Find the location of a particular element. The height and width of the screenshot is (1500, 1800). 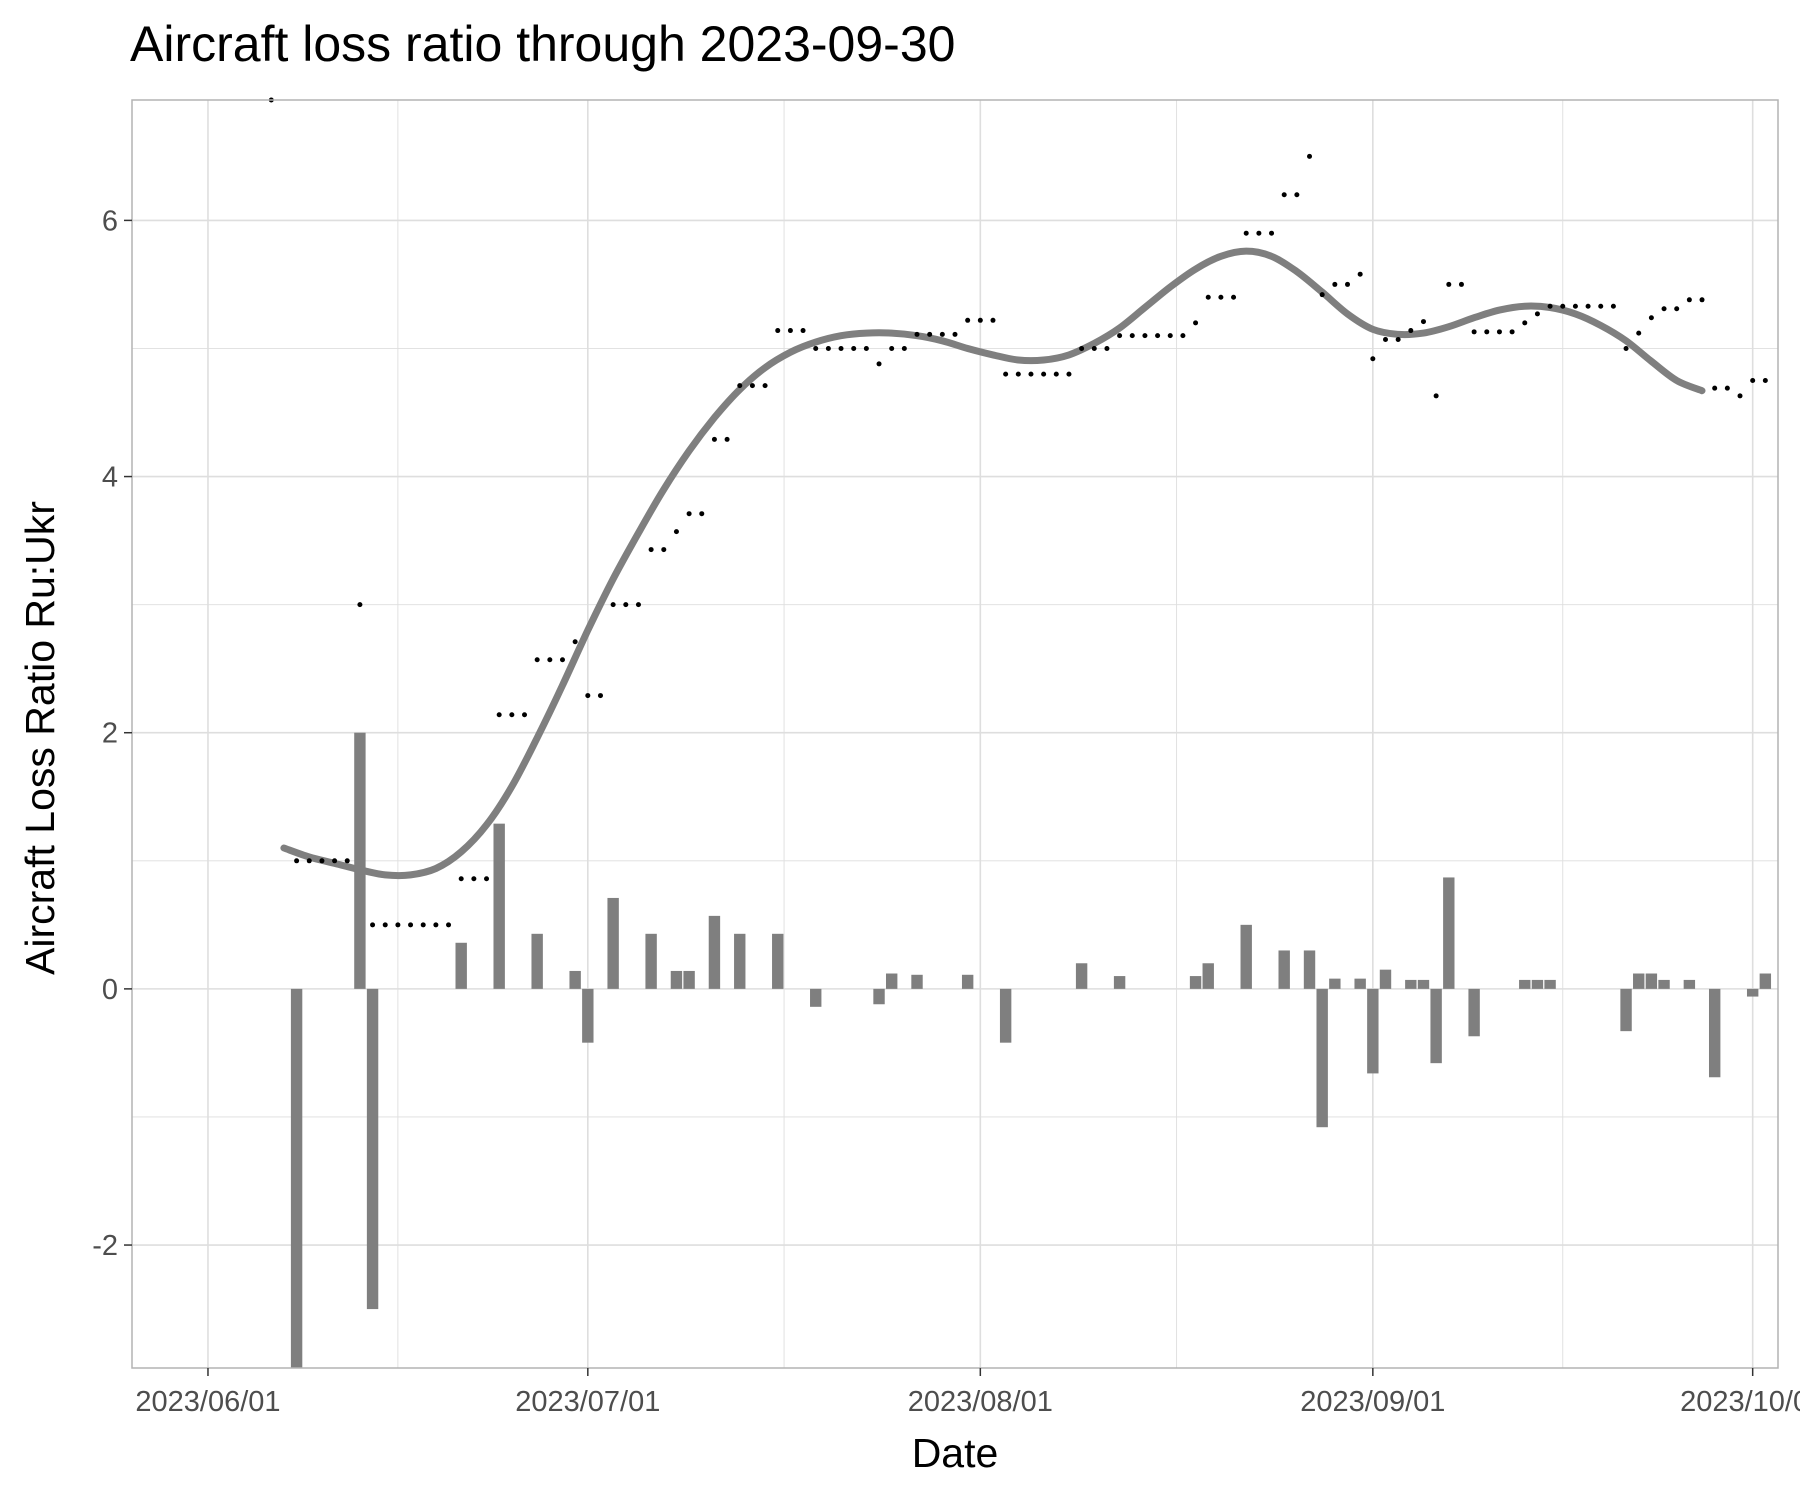

y-tick-label: 4 is located at coordinates (110, 478).